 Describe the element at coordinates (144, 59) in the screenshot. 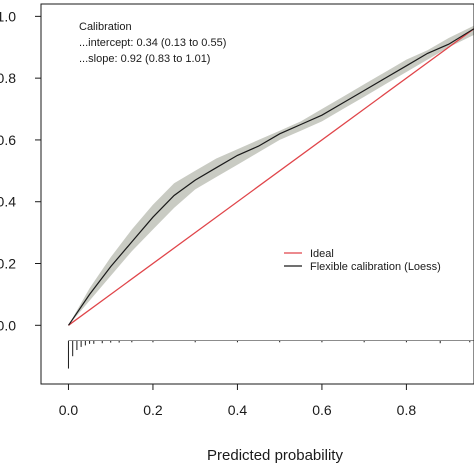

I see `annotation-slope: ...slope: 0.92 (0.83 to 1.01)` at that location.